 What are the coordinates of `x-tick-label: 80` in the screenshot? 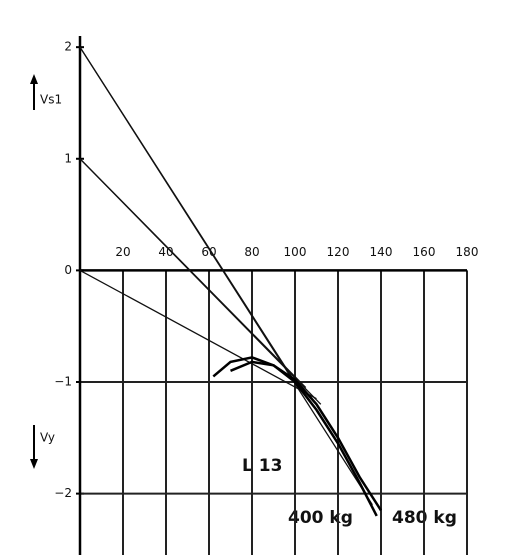 It's located at (251, 252).